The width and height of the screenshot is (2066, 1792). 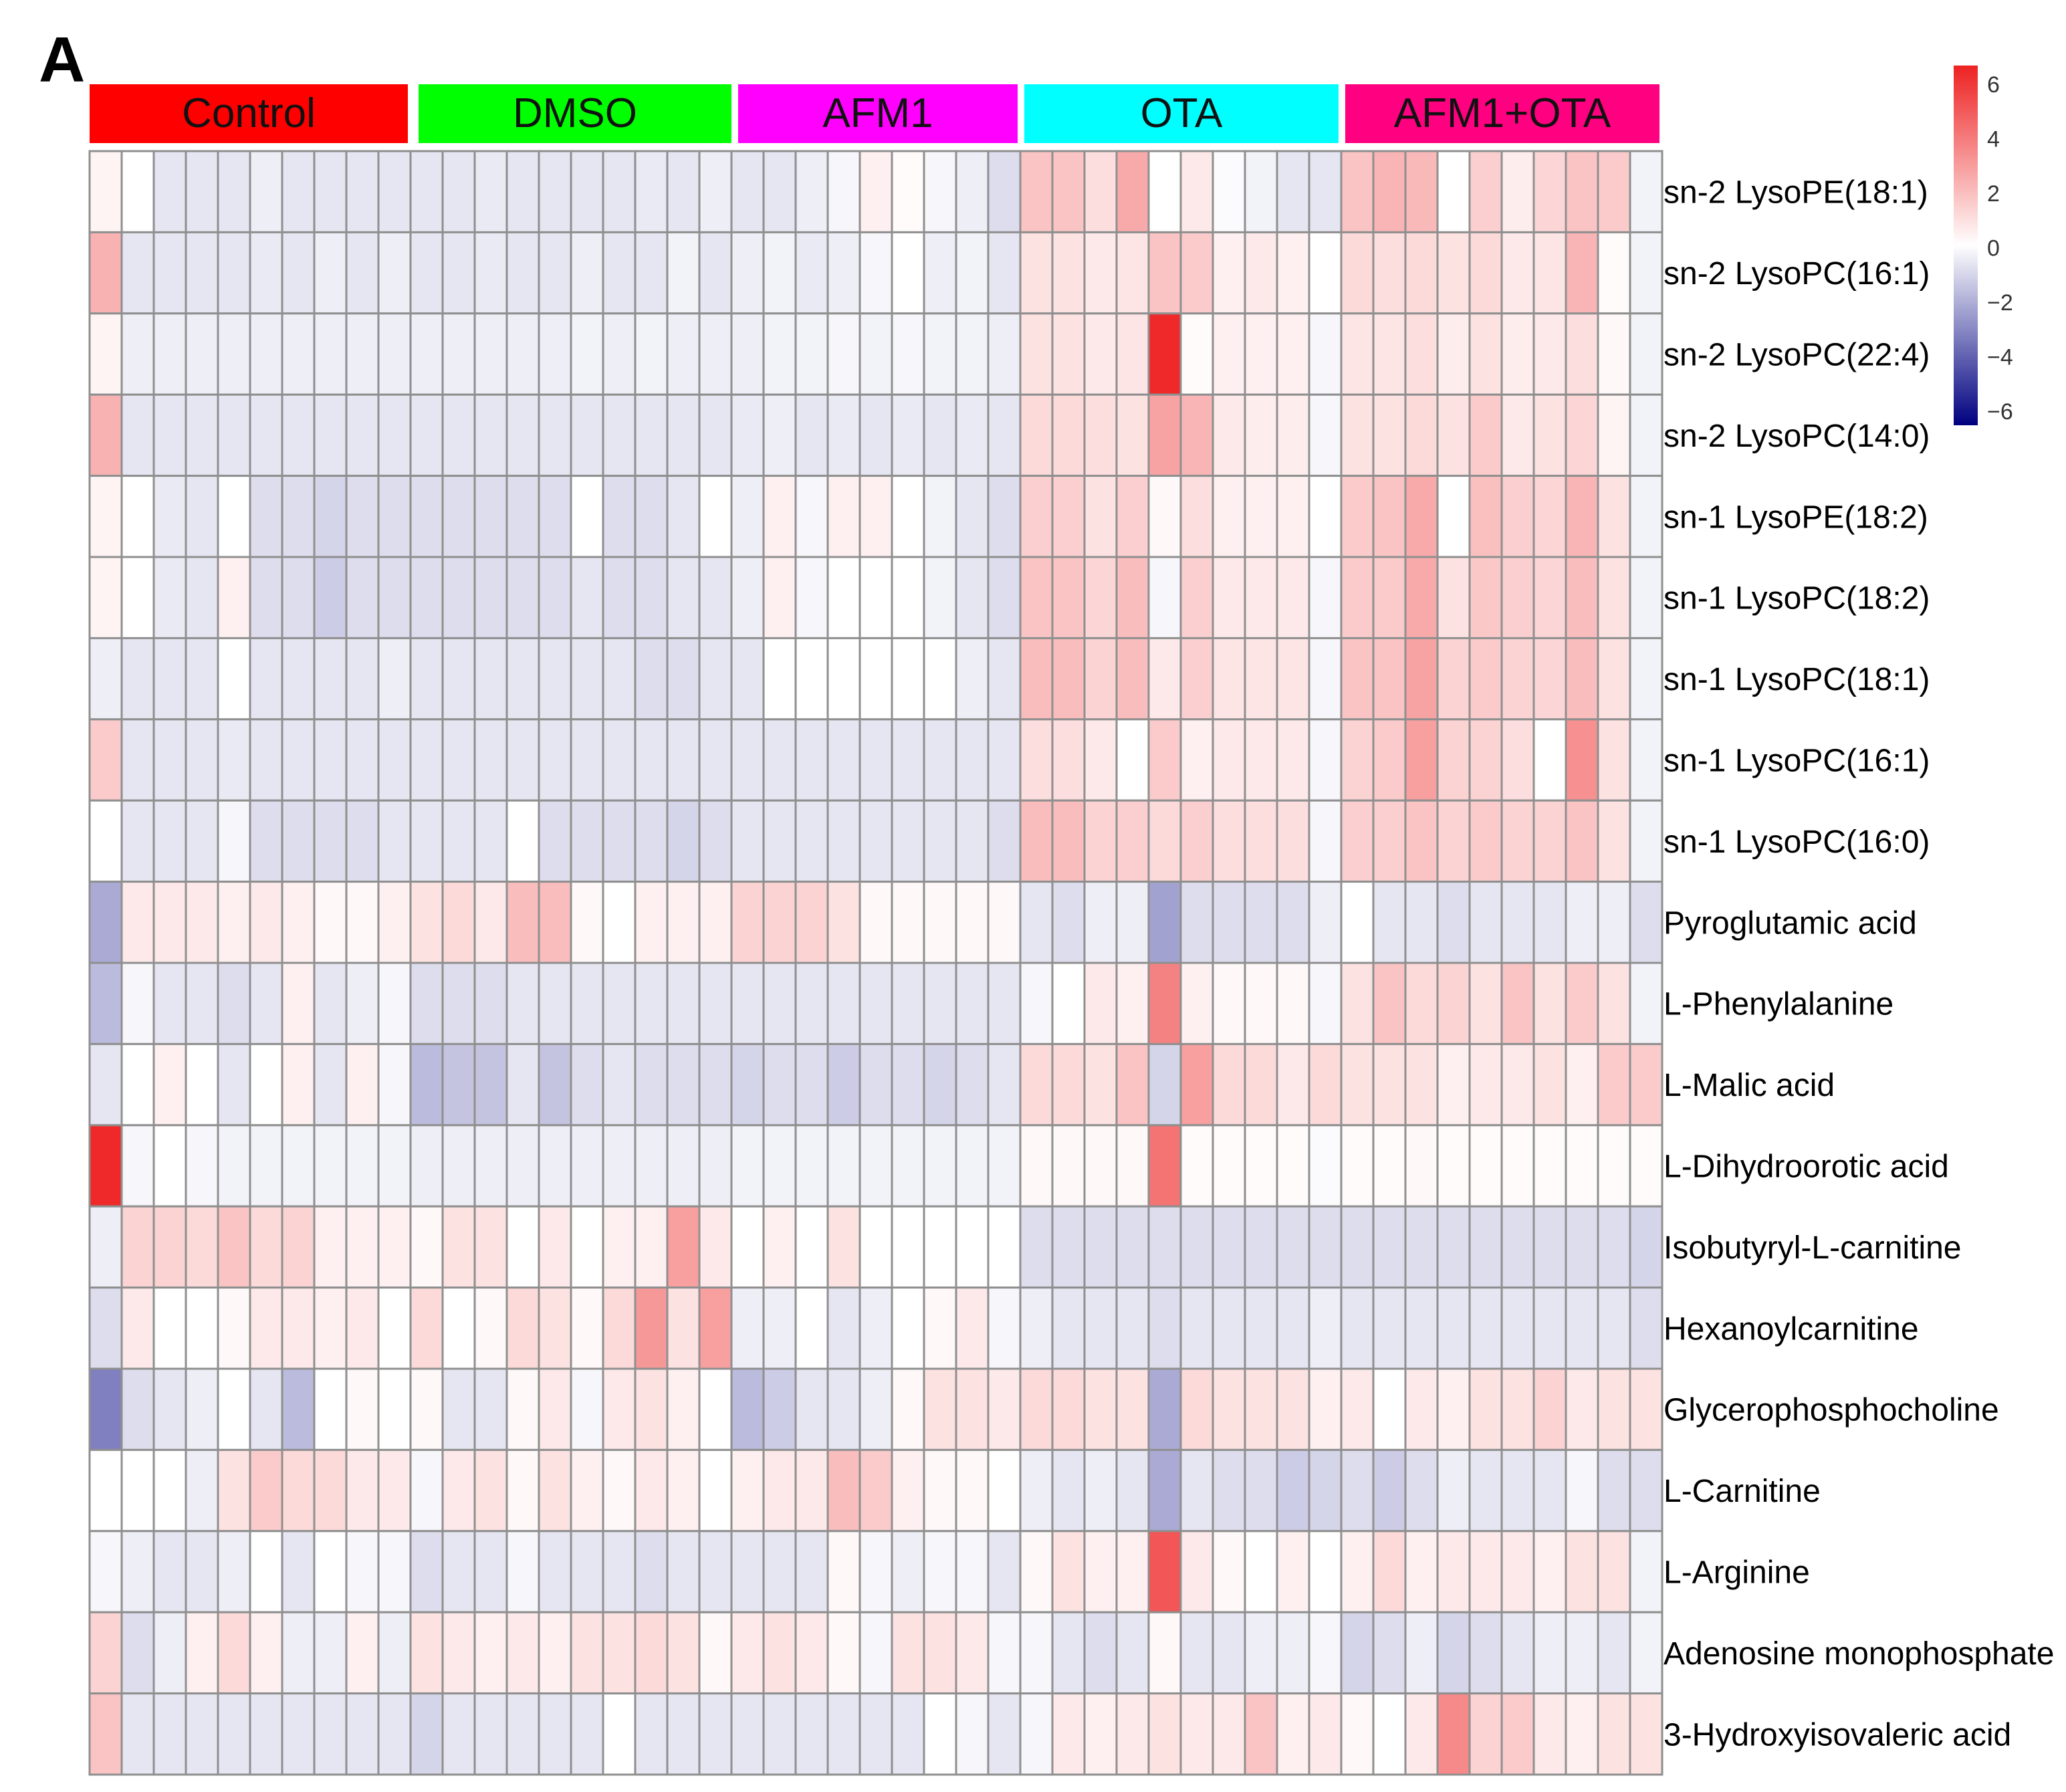 What do you see at coordinates (878, 113) in the screenshot?
I see `group-label-2: AFM1` at bounding box center [878, 113].